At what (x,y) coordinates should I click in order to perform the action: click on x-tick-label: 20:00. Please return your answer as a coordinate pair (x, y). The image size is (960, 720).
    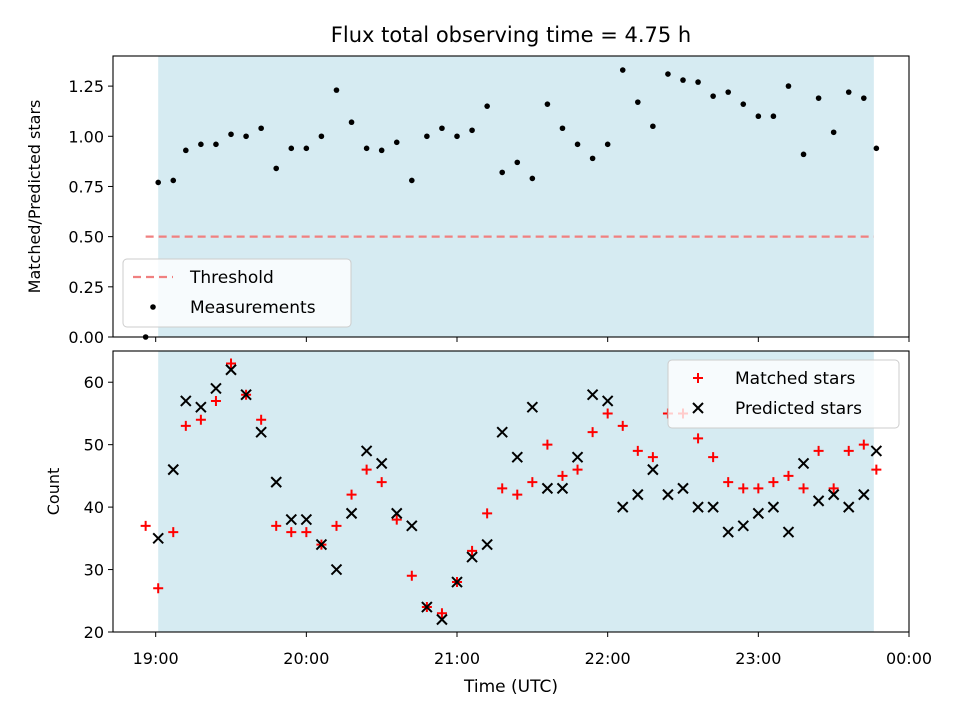
    Looking at the image, I should click on (306, 658).